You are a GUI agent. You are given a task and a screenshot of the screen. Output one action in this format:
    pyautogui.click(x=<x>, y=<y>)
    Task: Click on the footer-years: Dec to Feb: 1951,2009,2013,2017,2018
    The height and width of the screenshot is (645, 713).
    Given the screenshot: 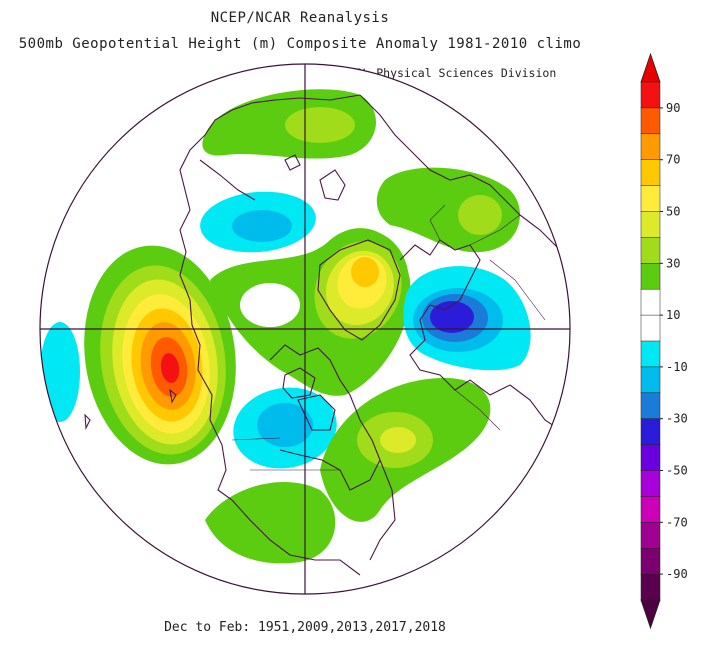 What is the action you would take?
    pyautogui.click(x=305, y=627)
    